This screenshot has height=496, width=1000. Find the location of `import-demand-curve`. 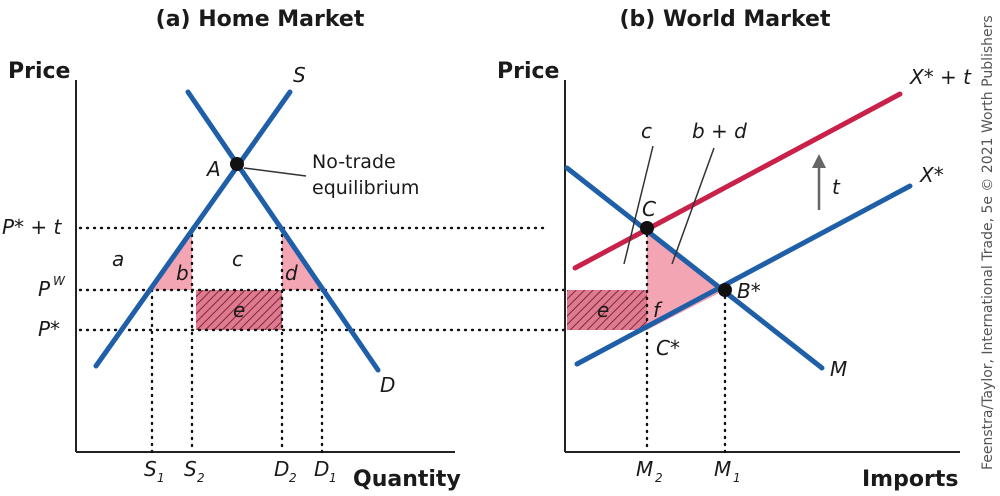

import-demand-curve is located at coordinates (694, 268).